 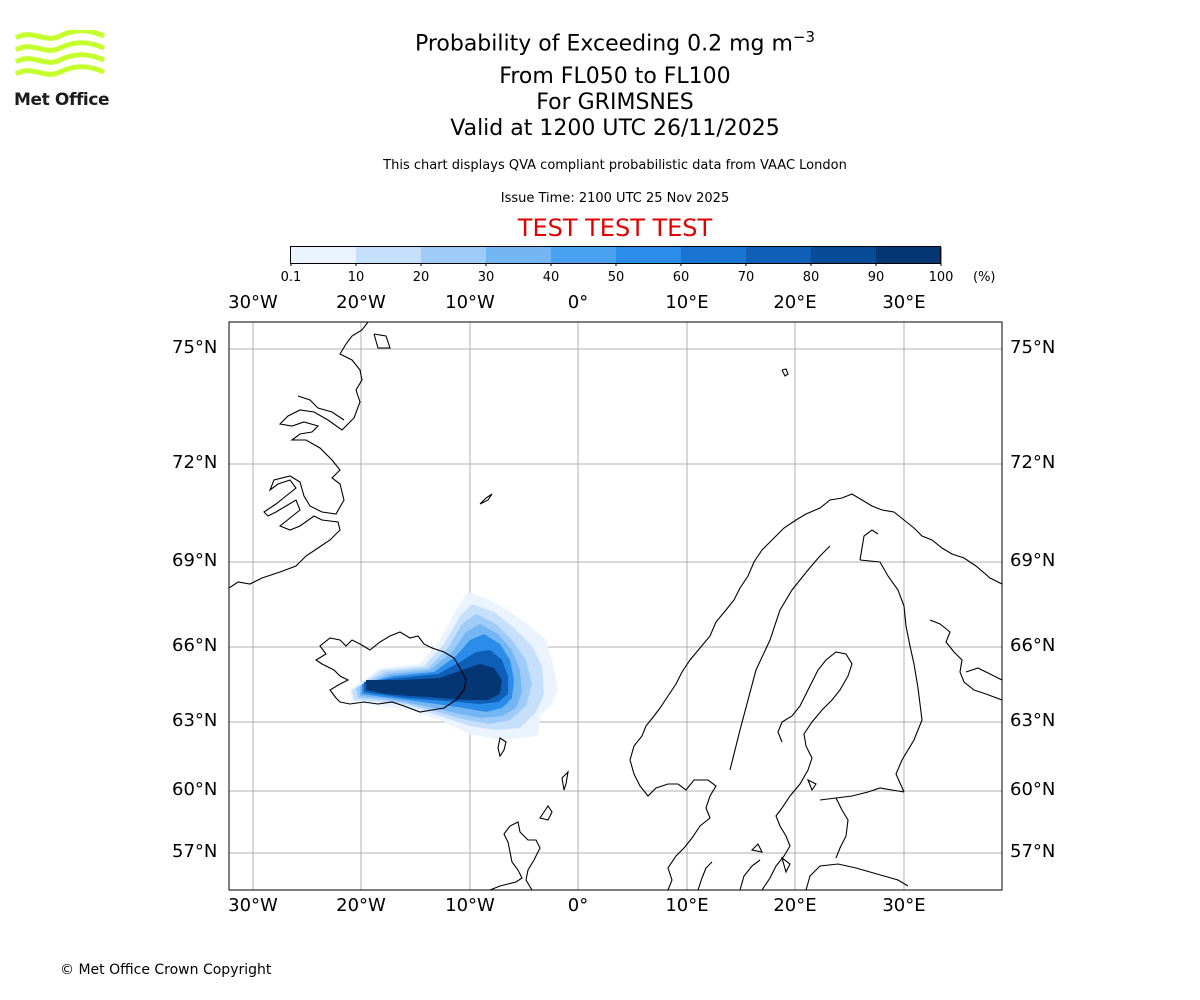 What do you see at coordinates (616, 277) in the screenshot?
I see `colorbar-tick-label: 50` at bounding box center [616, 277].